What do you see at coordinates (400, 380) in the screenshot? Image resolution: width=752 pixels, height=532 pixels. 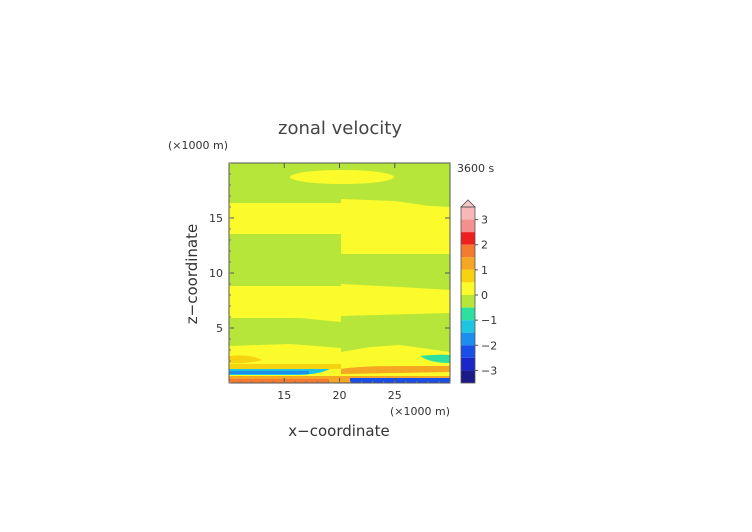 I see `field-band-blue-bottom-right` at bounding box center [400, 380].